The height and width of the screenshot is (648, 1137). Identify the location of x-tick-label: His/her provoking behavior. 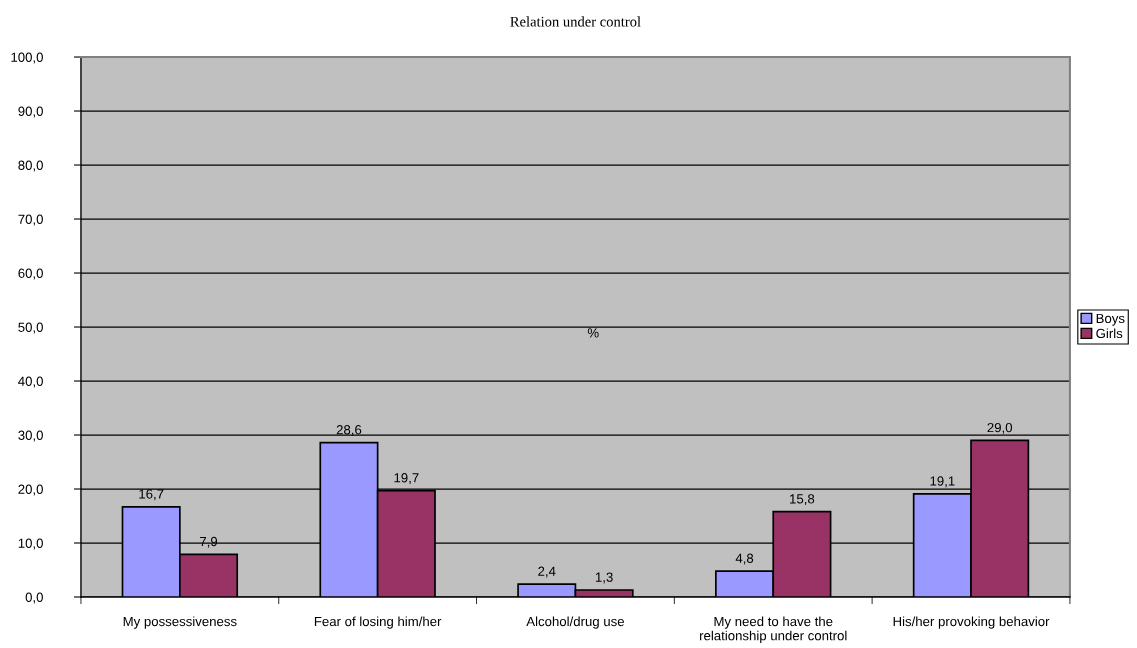
(971, 622).